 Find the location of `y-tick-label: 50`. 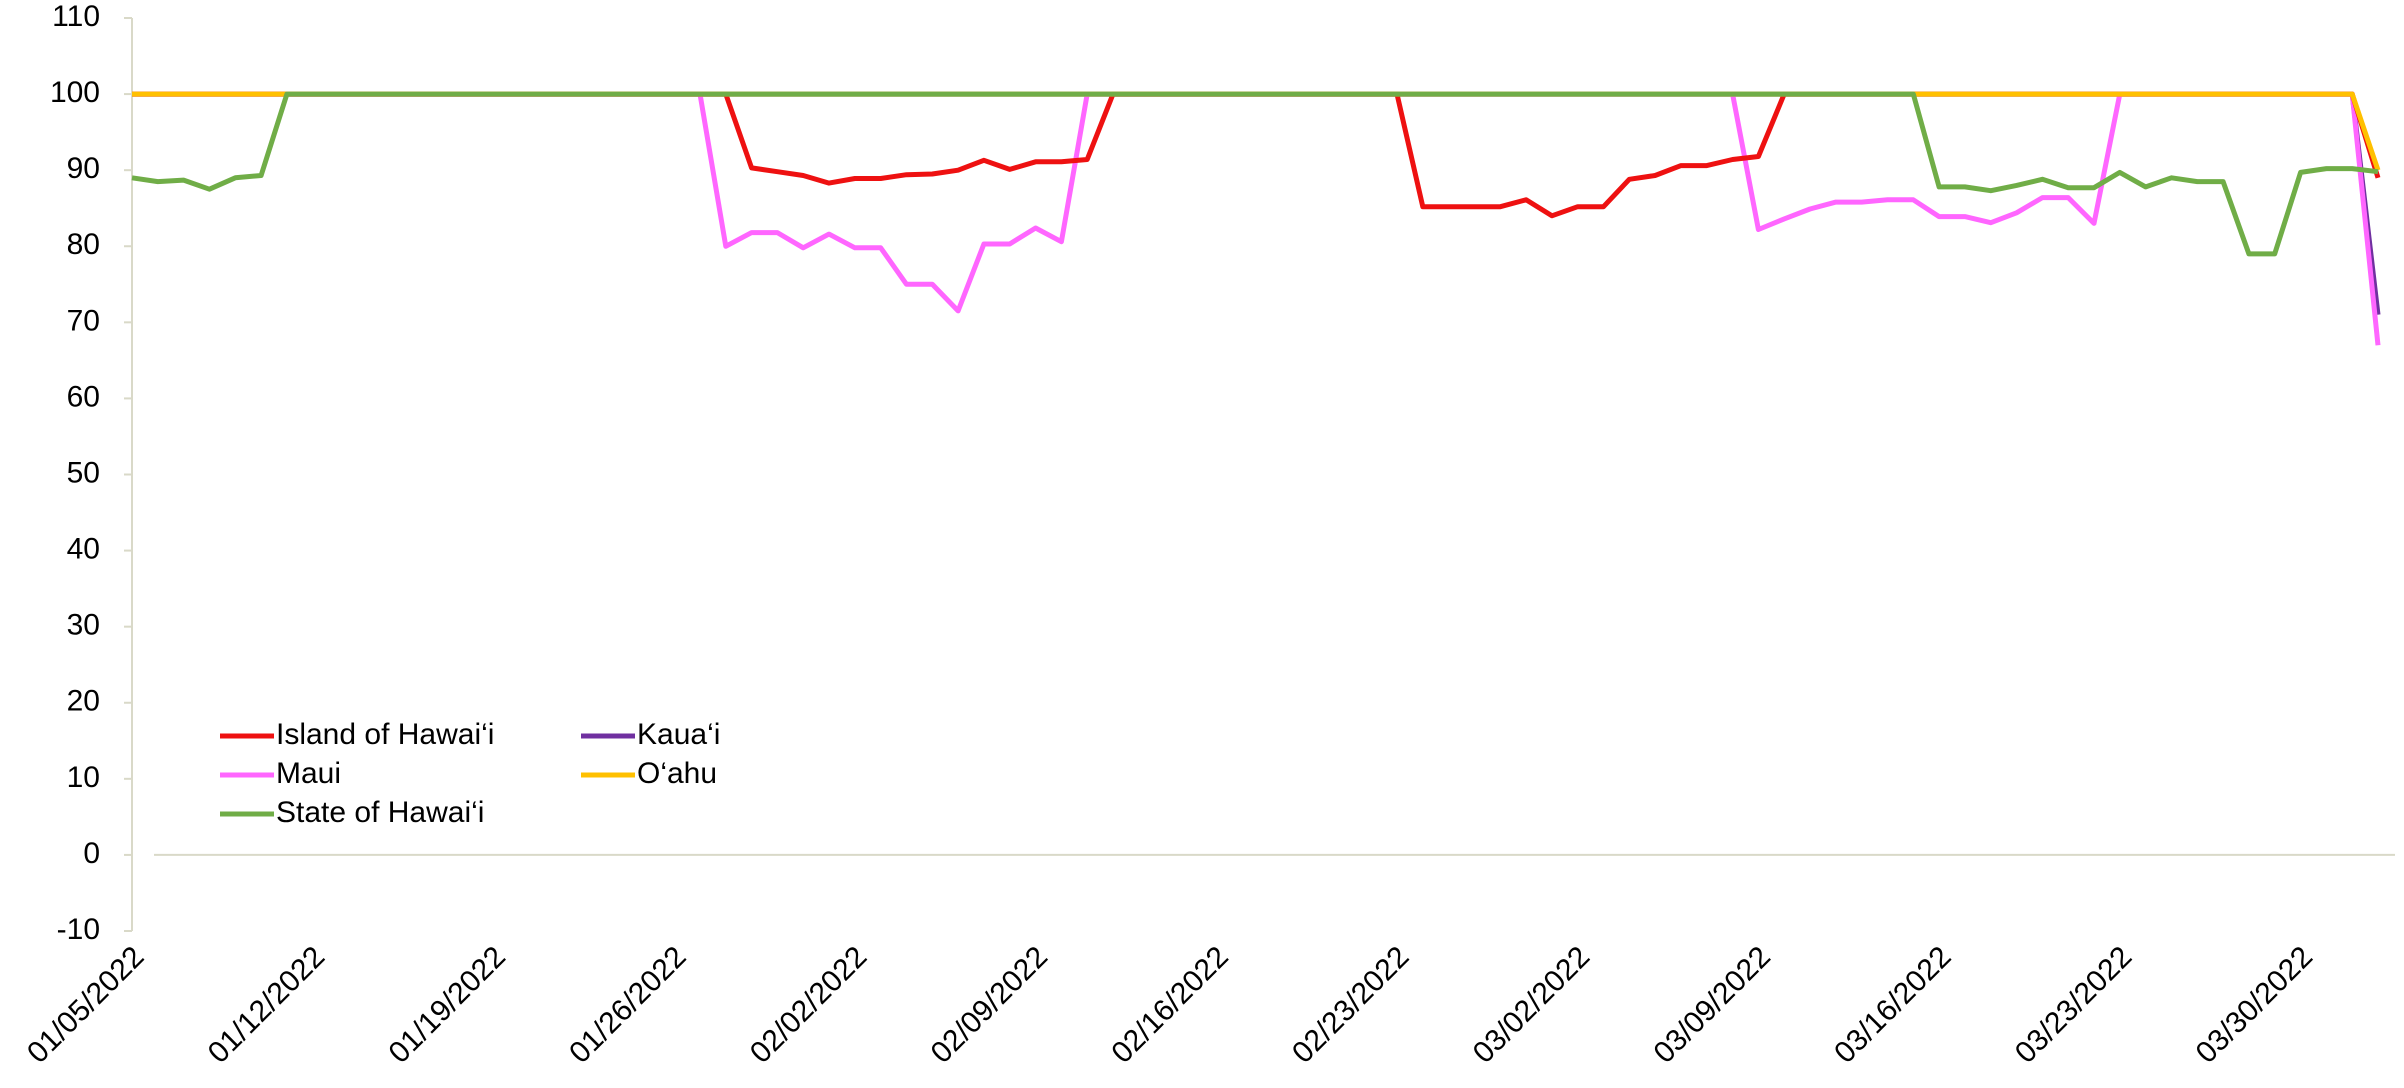

y-tick-label: 50 is located at coordinates (83, 472).